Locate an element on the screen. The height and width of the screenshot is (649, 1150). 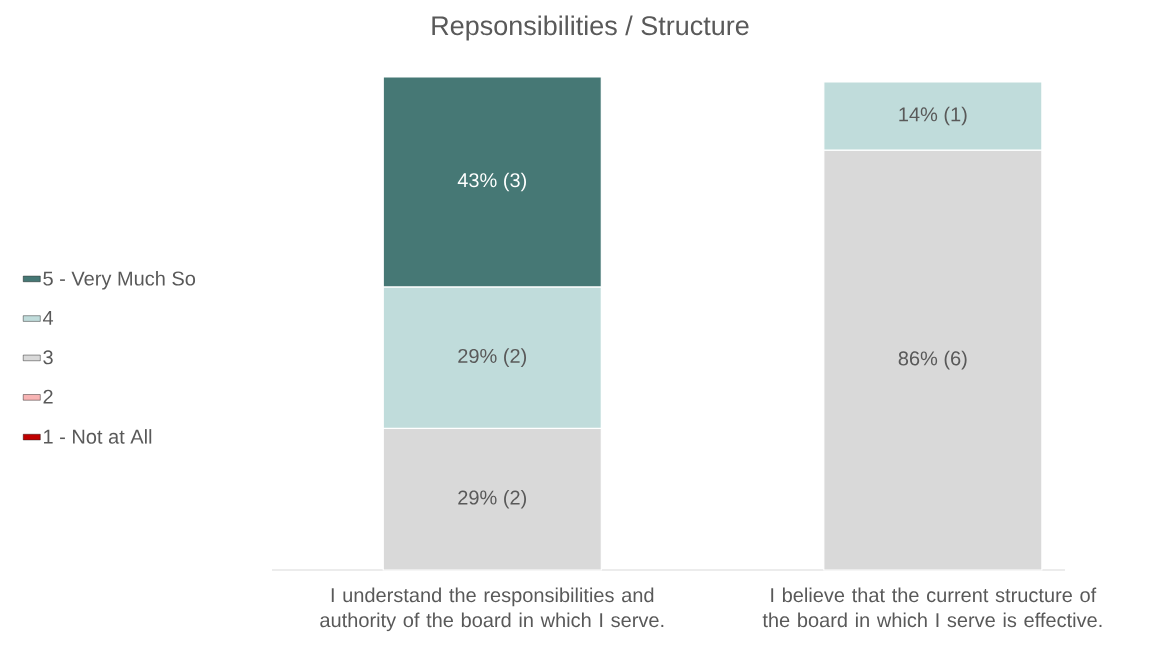
chart-title: Repsonsibilities / Structure is located at coordinates (590, 28).